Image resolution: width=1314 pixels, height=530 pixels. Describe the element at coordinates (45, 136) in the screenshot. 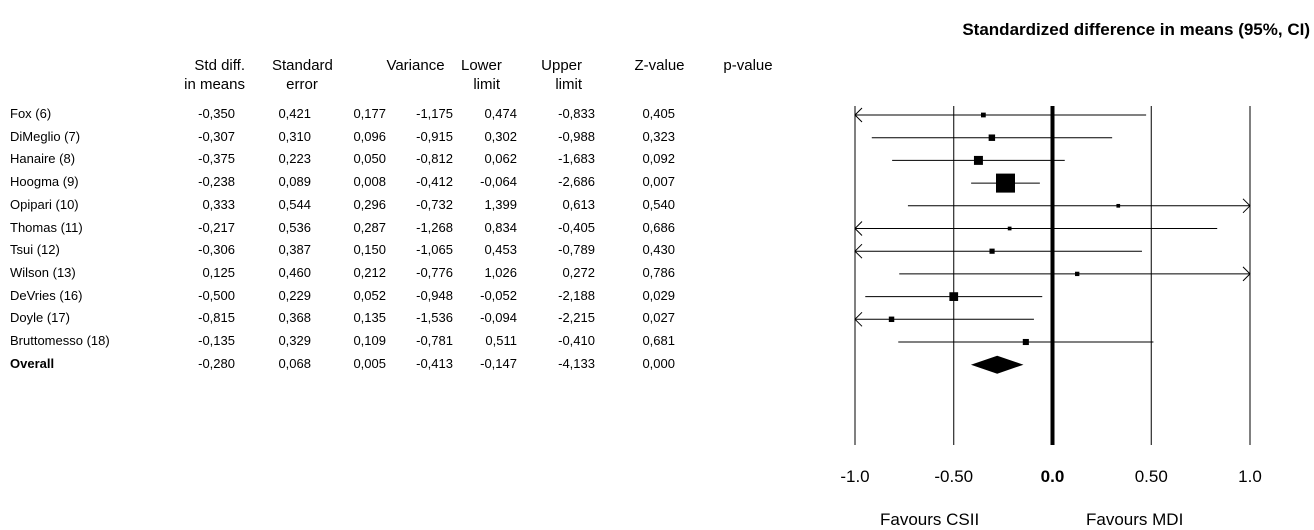

I see `study-name: DiMeglio (7)` at that location.